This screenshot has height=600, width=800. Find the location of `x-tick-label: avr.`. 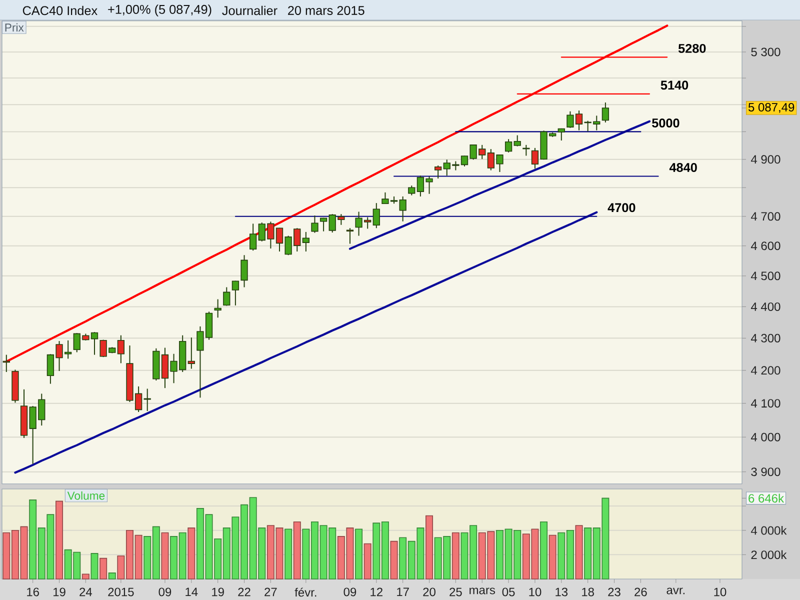

x-tick-label: avr. is located at coordinates (675, 591).